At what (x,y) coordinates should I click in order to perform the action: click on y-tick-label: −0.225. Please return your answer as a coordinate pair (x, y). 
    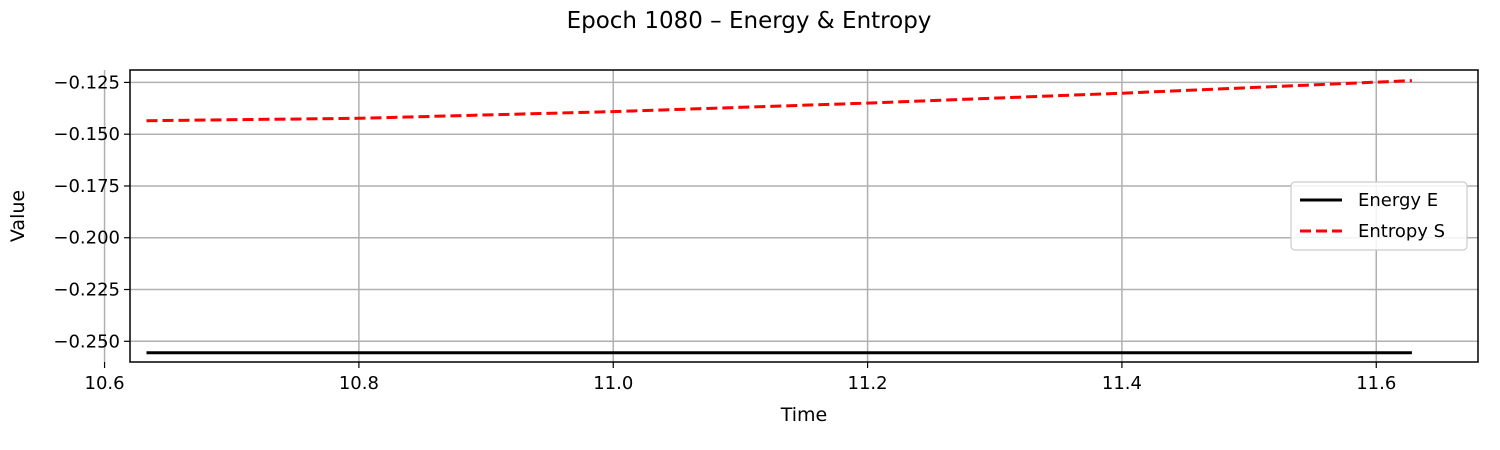
    Looking at the image, I should click on (86, 290).